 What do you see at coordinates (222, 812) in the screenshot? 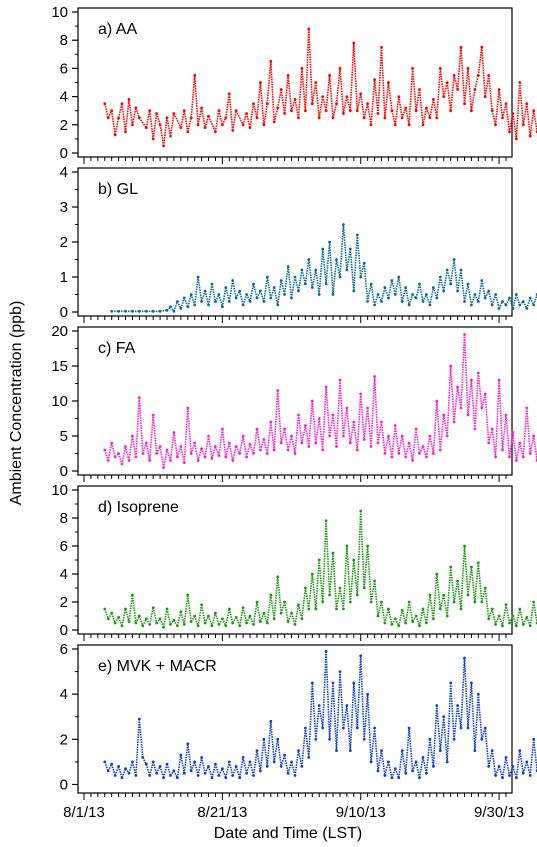
I see `x-tick-label: 8/21/13` at bounding box center [222, 812].